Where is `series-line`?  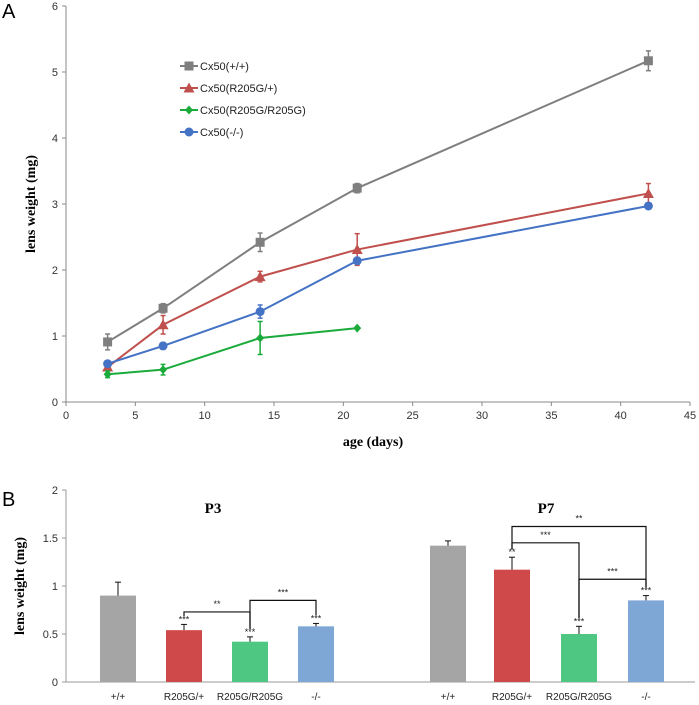
series-line is located at coordinates (232, 351).